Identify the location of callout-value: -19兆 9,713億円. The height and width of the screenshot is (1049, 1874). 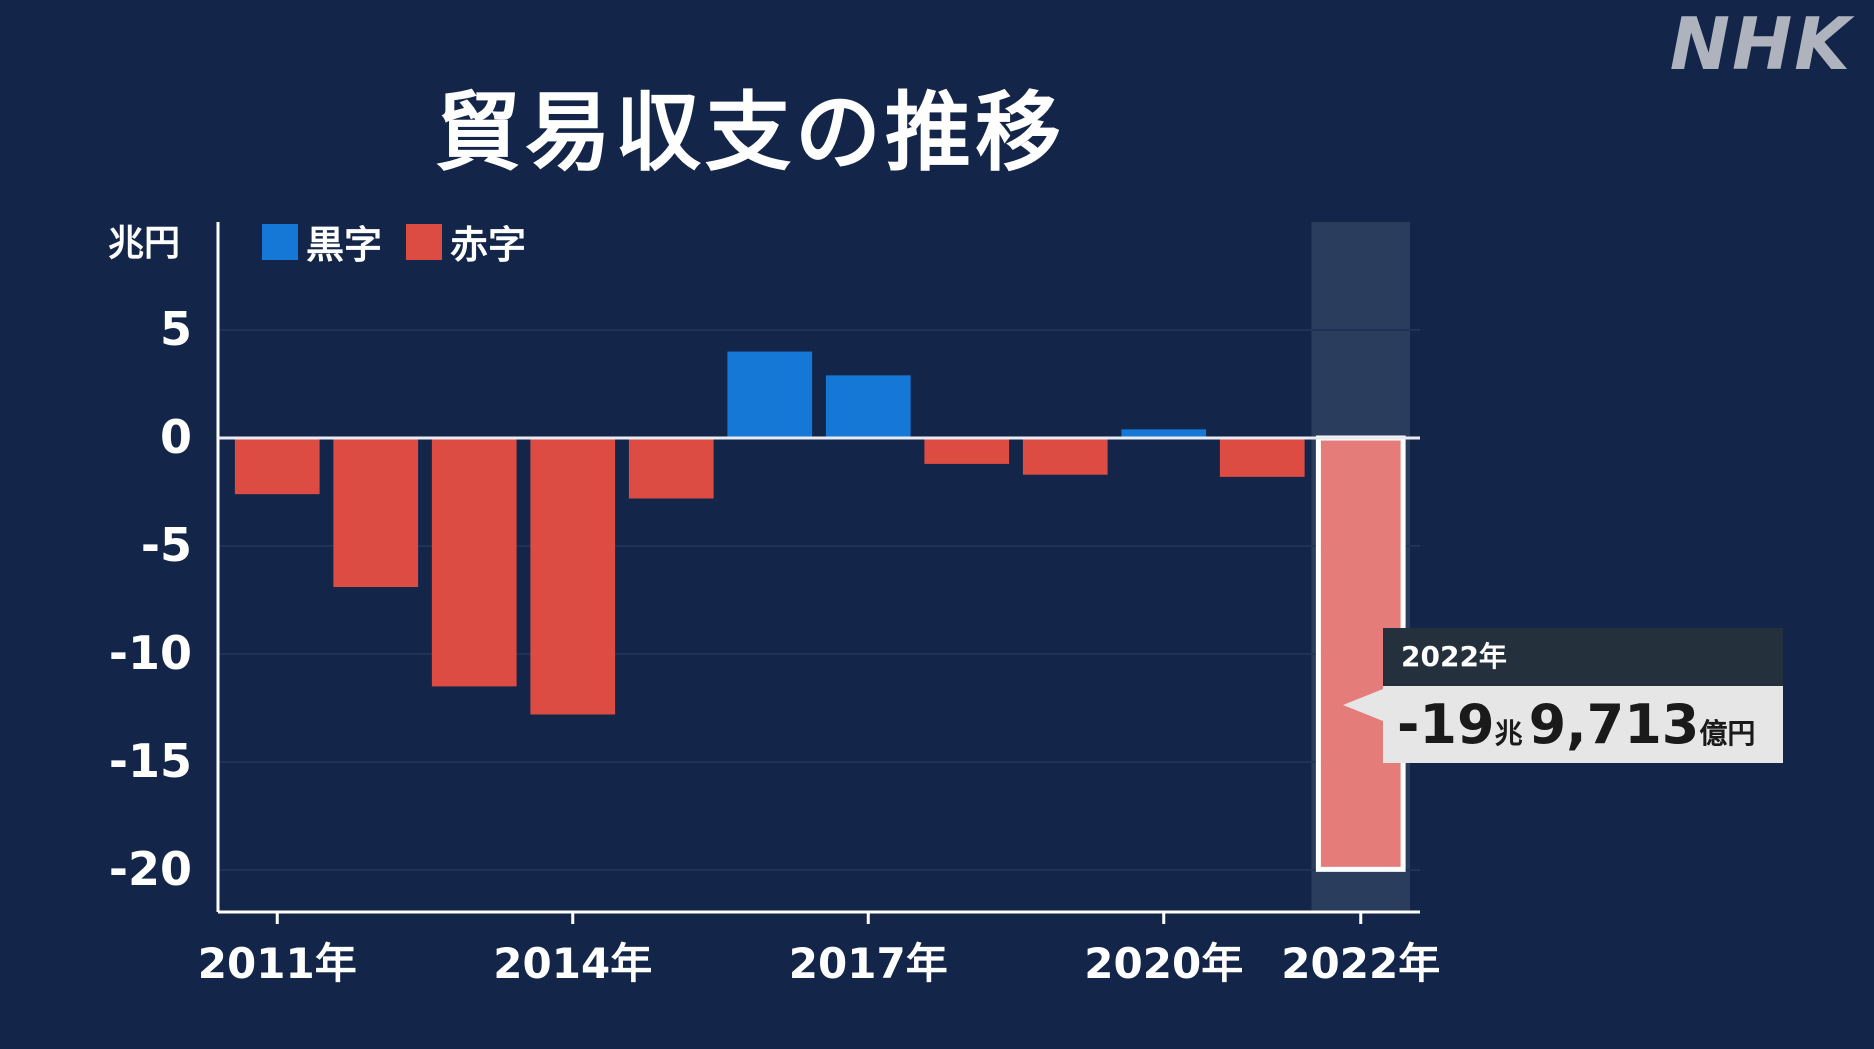
(1583, 724).